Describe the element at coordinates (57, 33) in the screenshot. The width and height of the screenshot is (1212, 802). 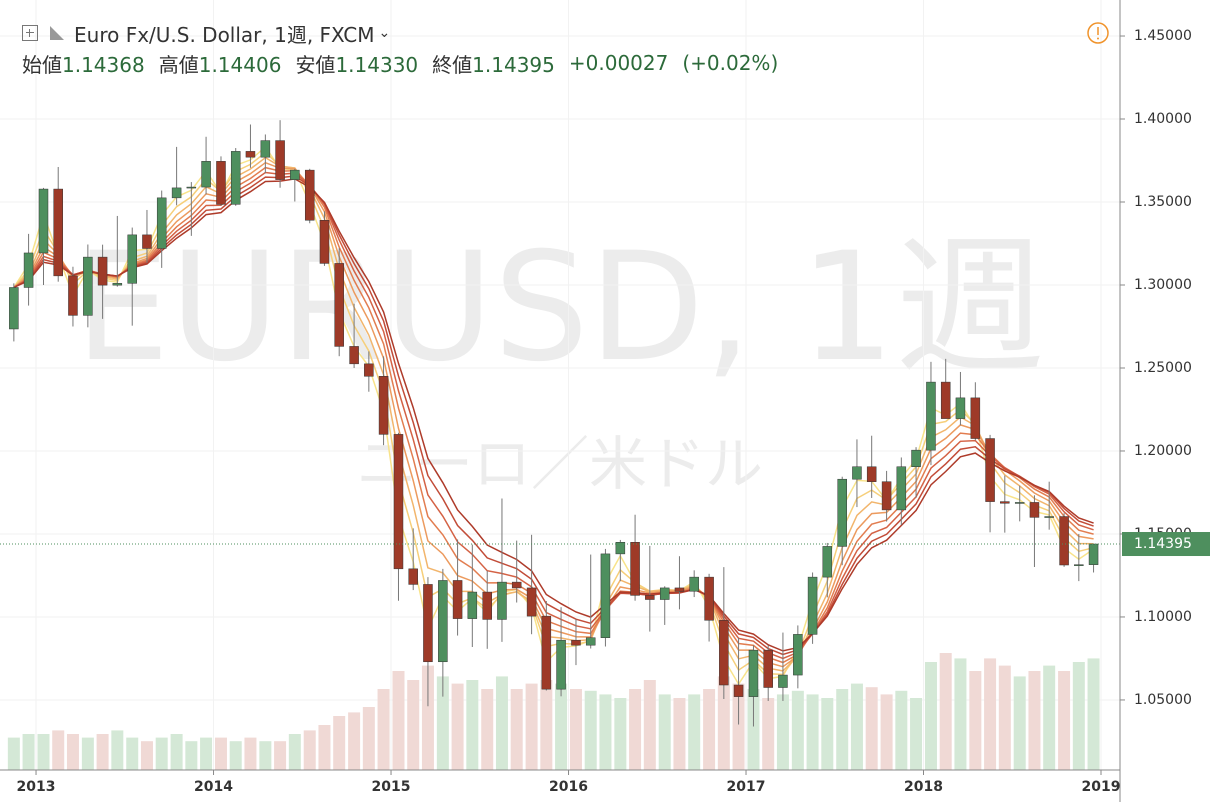
I see `flag-icon` at that location.